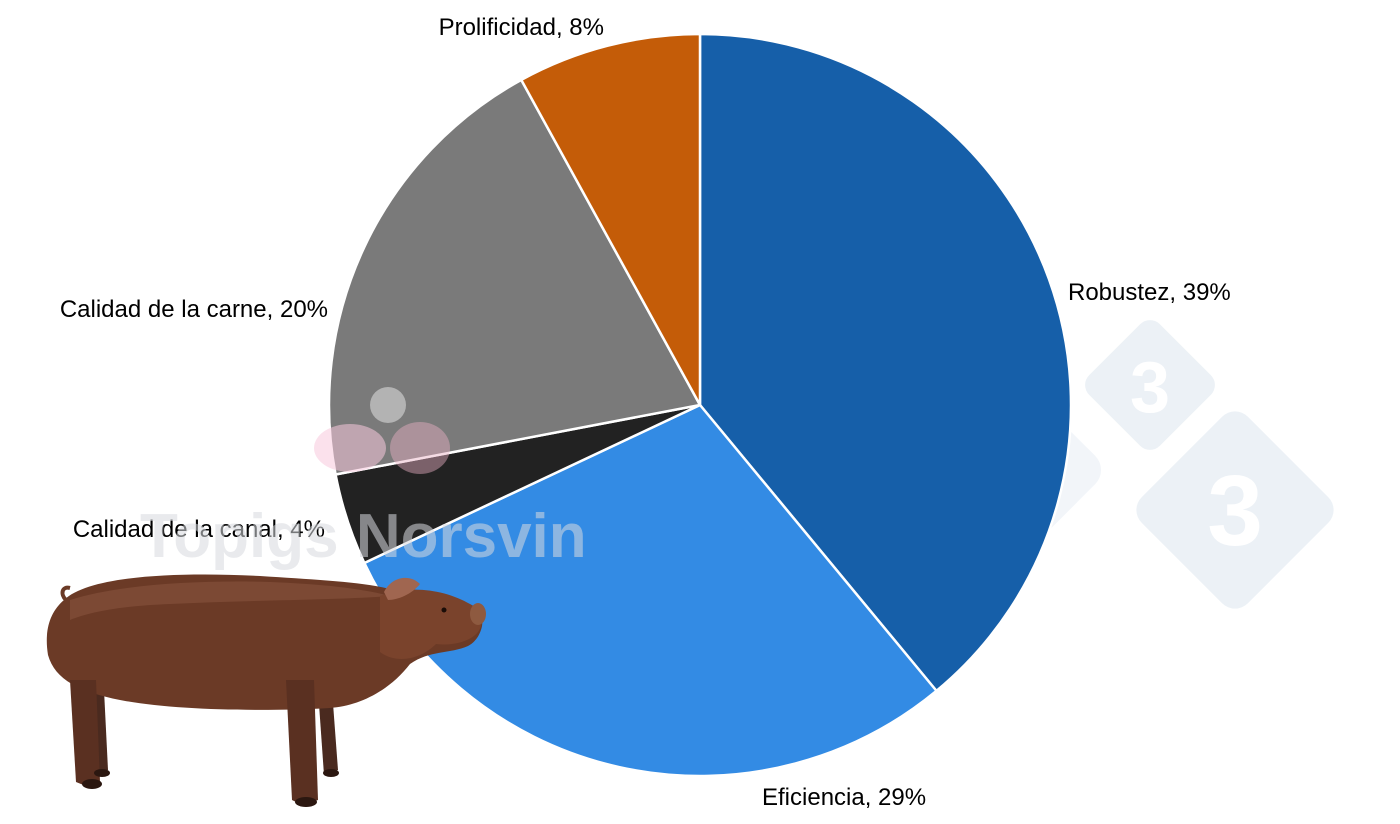  What do you see at coordinates (199, 529) in the screenshot?
I see `slice-label-calidad-de-la-canal: Calidad de la canal, 4%` at bounding box center [199, 529].